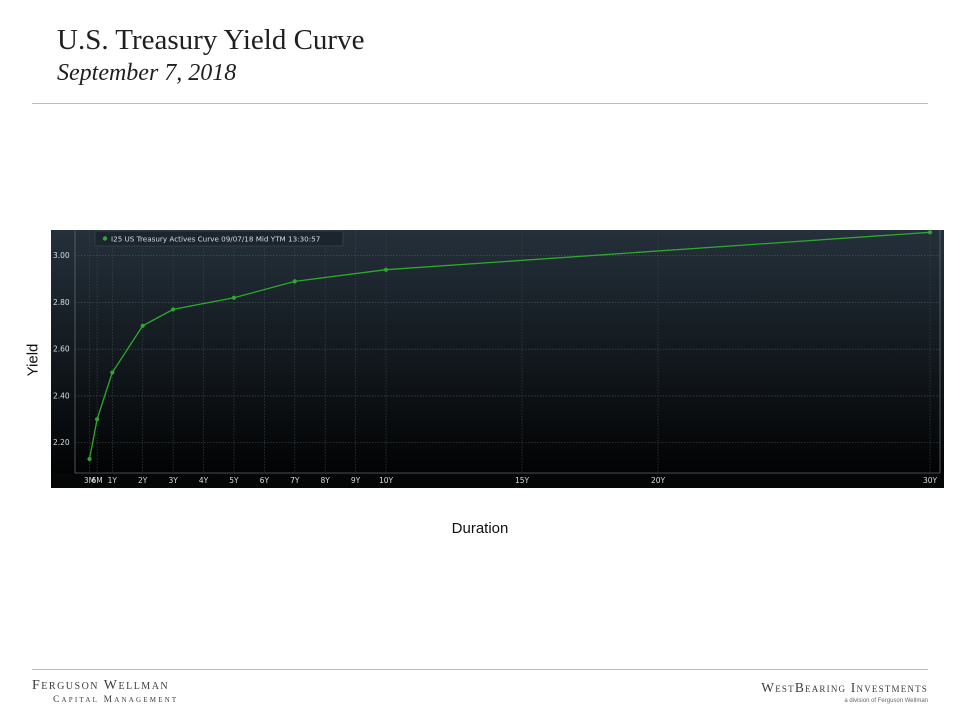  What do you see at coordinates (61, 442) in the screenshot?
I see `y-tick-label: 2.20` at bounding box center [61, 442].